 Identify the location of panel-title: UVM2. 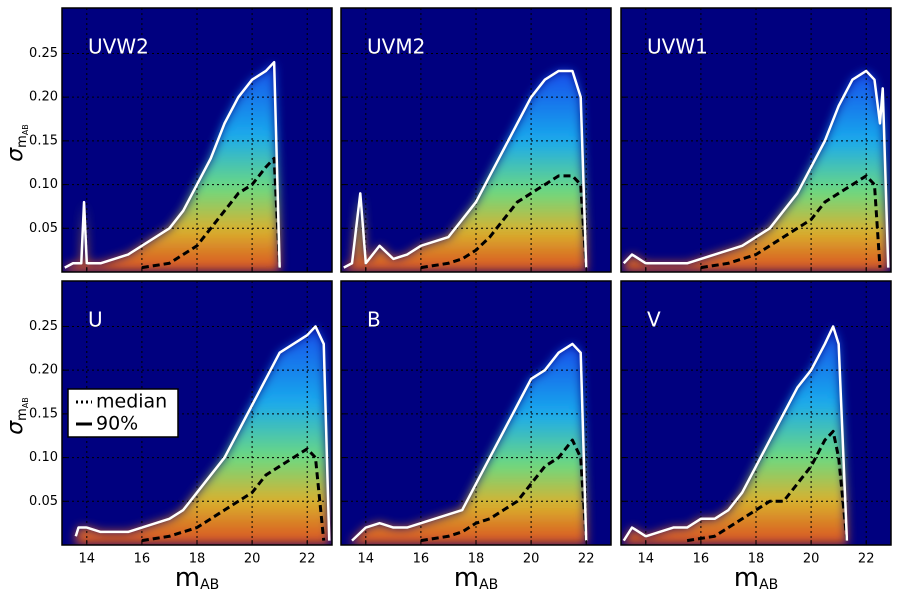
(396, 47).